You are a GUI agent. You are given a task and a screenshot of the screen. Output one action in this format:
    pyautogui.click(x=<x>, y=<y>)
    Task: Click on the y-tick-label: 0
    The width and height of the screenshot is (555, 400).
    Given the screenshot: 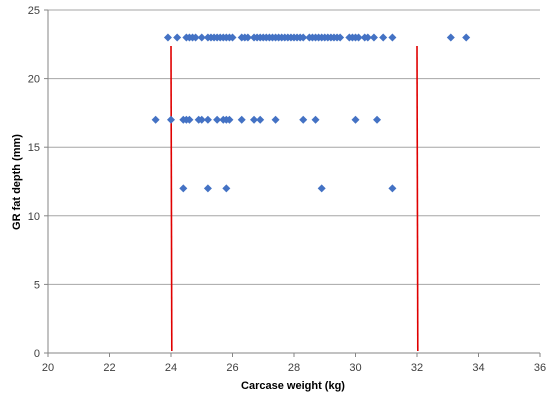 What is the action you would take?
    pyautogui.click(x=37, y=354)
    